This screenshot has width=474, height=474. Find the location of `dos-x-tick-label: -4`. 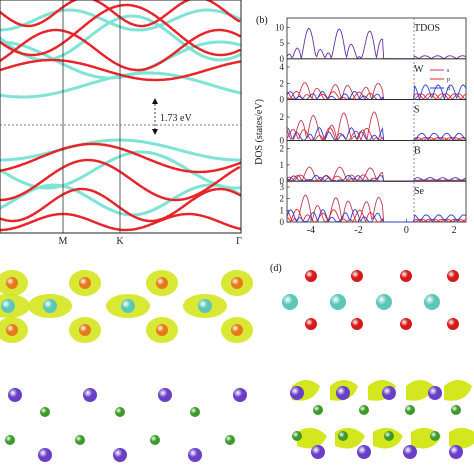

dos-x-tick-label: -4 is located at coordinates (311, 230).